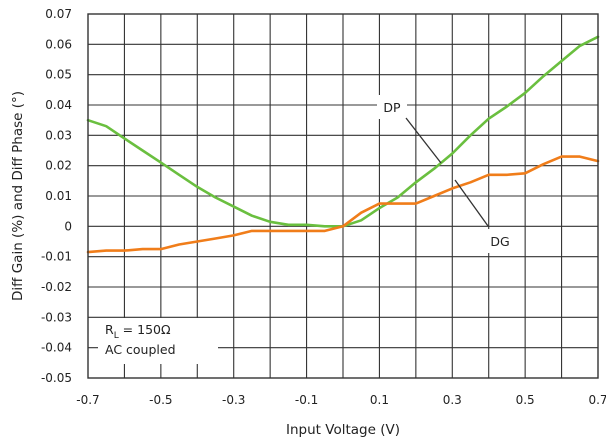 The image size is (606, 444). Describe the element at coordinates (58, 44) in the screenshot. I see `y-tick-label: 0.06` at that location.